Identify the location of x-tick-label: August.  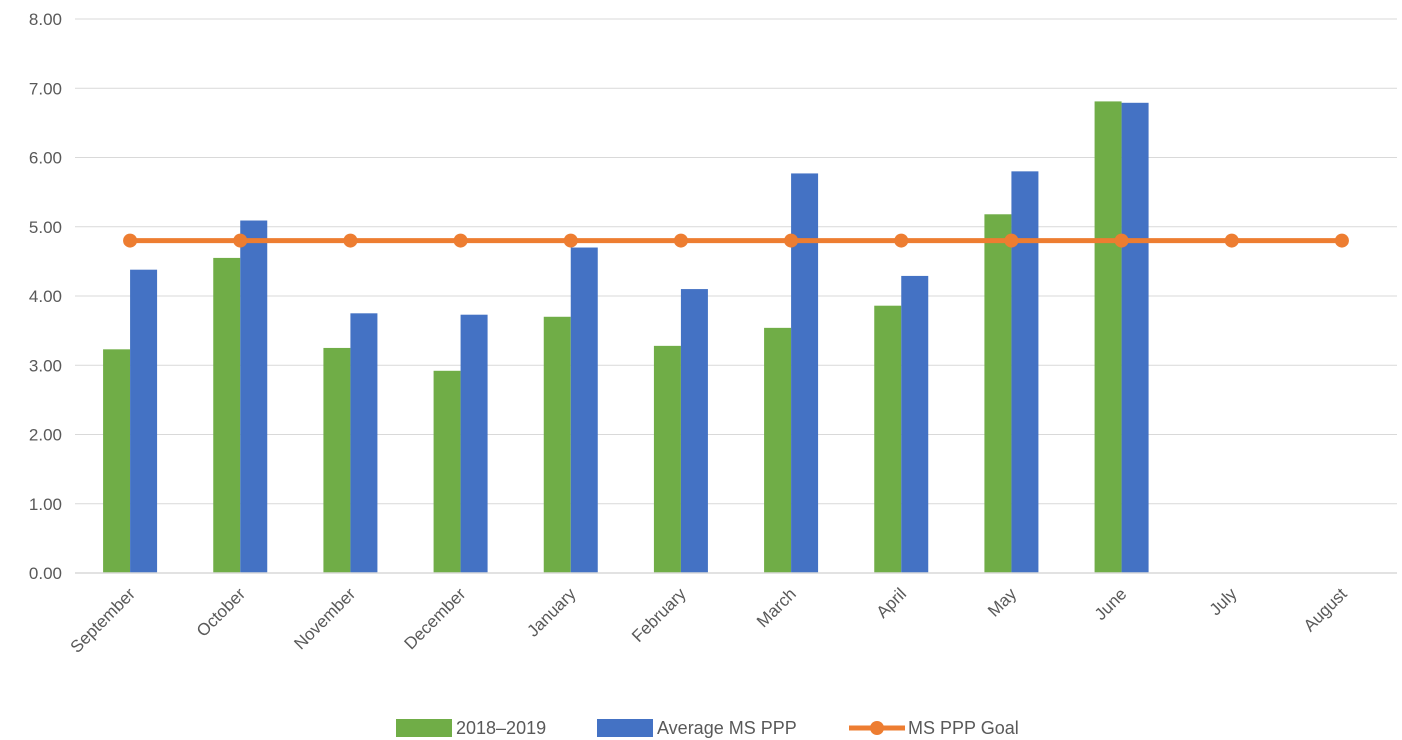
(1325, 609).